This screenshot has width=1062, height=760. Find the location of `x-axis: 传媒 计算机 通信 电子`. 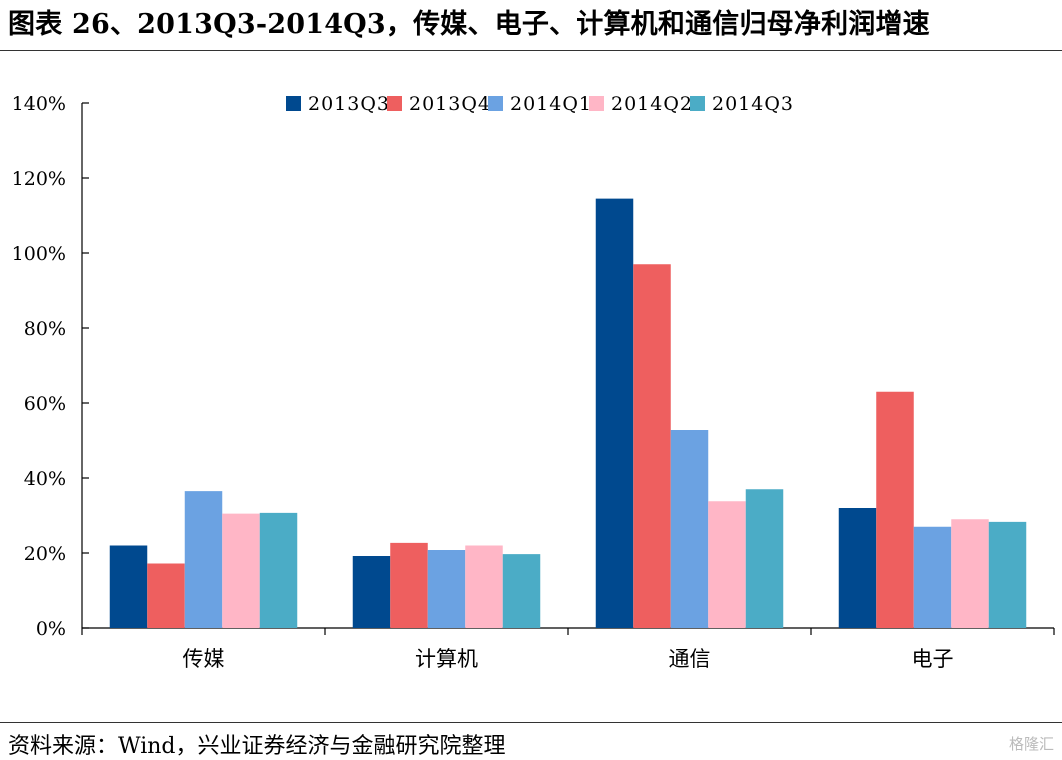

x-axis: 传媒 计算机 通信 电子 is located at coordinates (568, 649).